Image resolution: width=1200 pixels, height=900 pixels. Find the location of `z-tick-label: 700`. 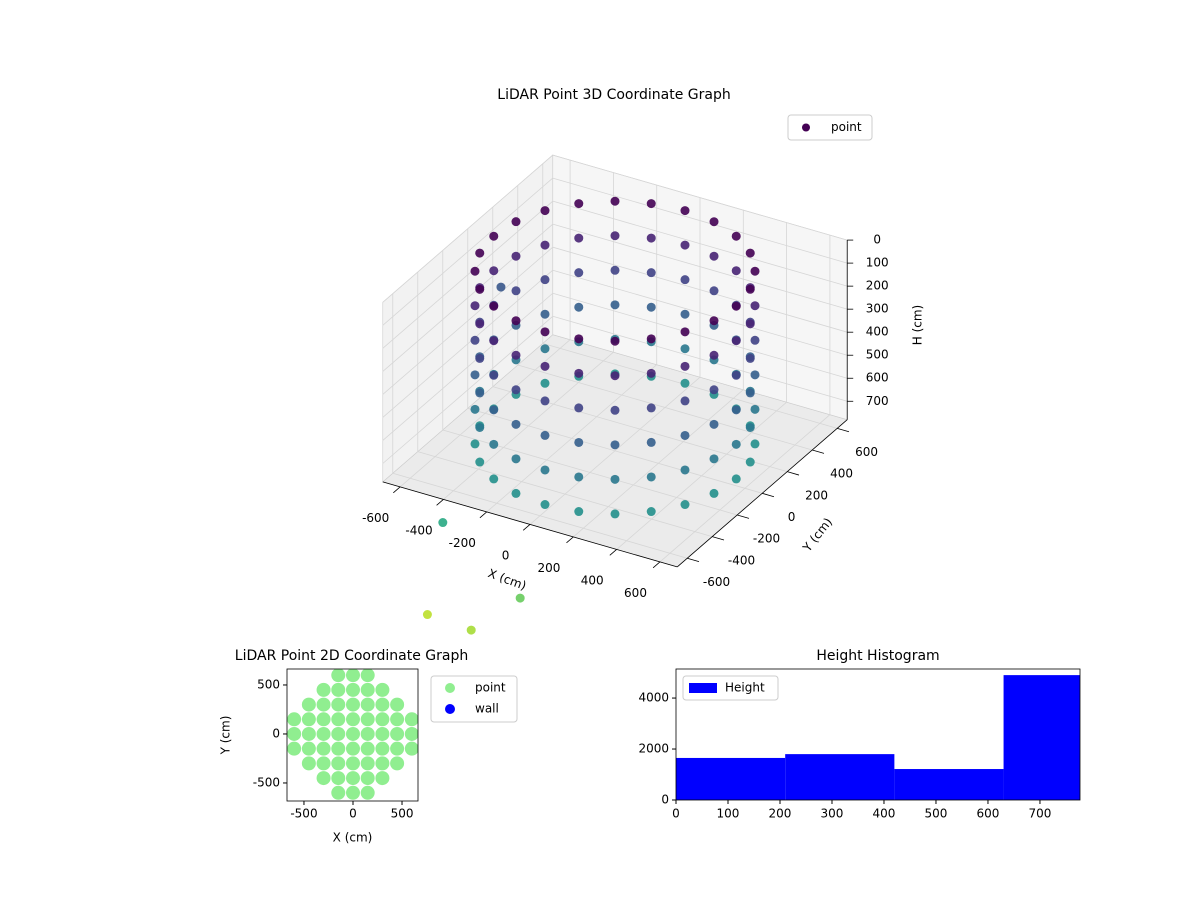

z-tick-label: 700 is located at coordinates (877, 401).